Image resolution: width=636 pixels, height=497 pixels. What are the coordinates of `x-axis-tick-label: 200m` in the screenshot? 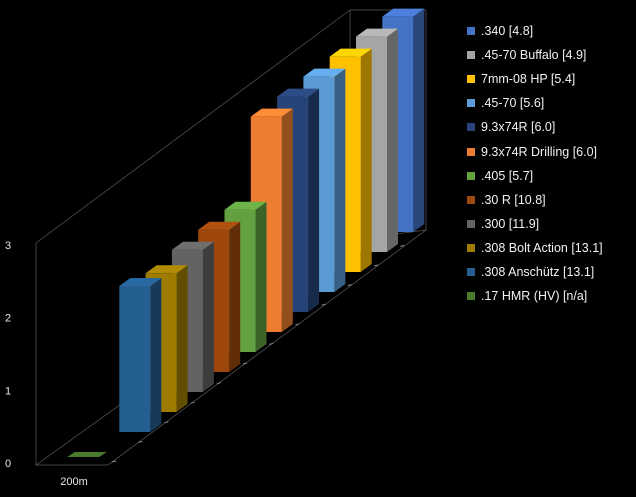 It's located at (74, 482).